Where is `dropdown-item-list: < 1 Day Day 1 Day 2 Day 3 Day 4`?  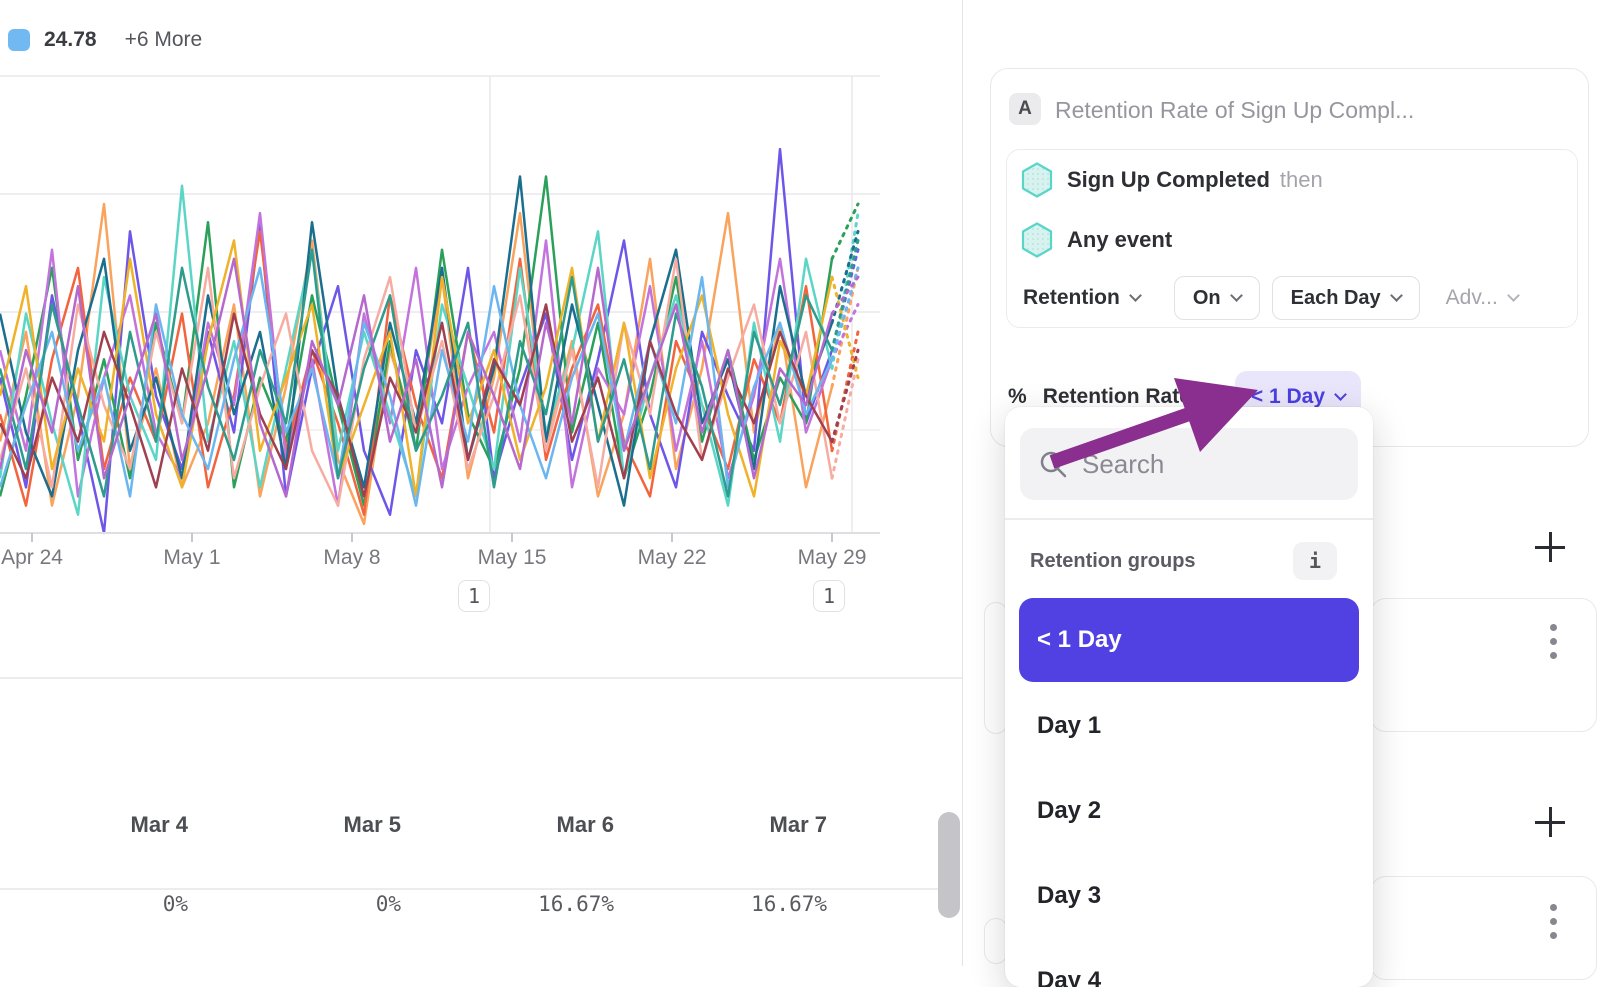 dropdown-item-list: < 1 Day Day 1 Day 2 Day 3 Day 4 is located at coordinates (1189, 792).